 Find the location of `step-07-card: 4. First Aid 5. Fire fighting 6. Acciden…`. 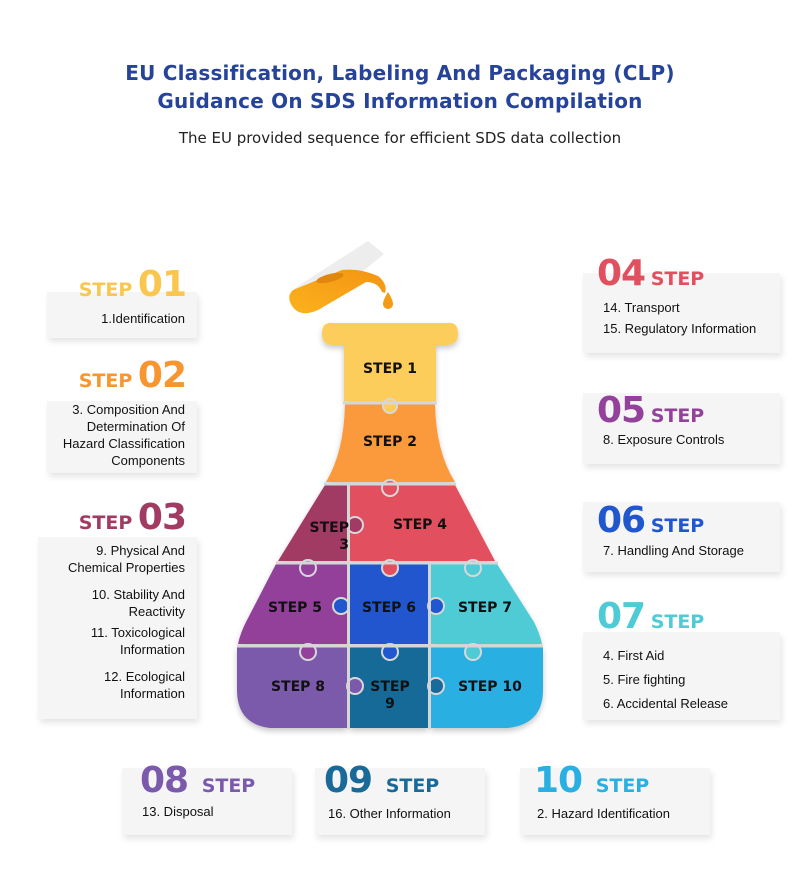

step-07-card: 4. First Aid 5. Fire fighting 6. Acciden… is located at coordinates (681, 676).